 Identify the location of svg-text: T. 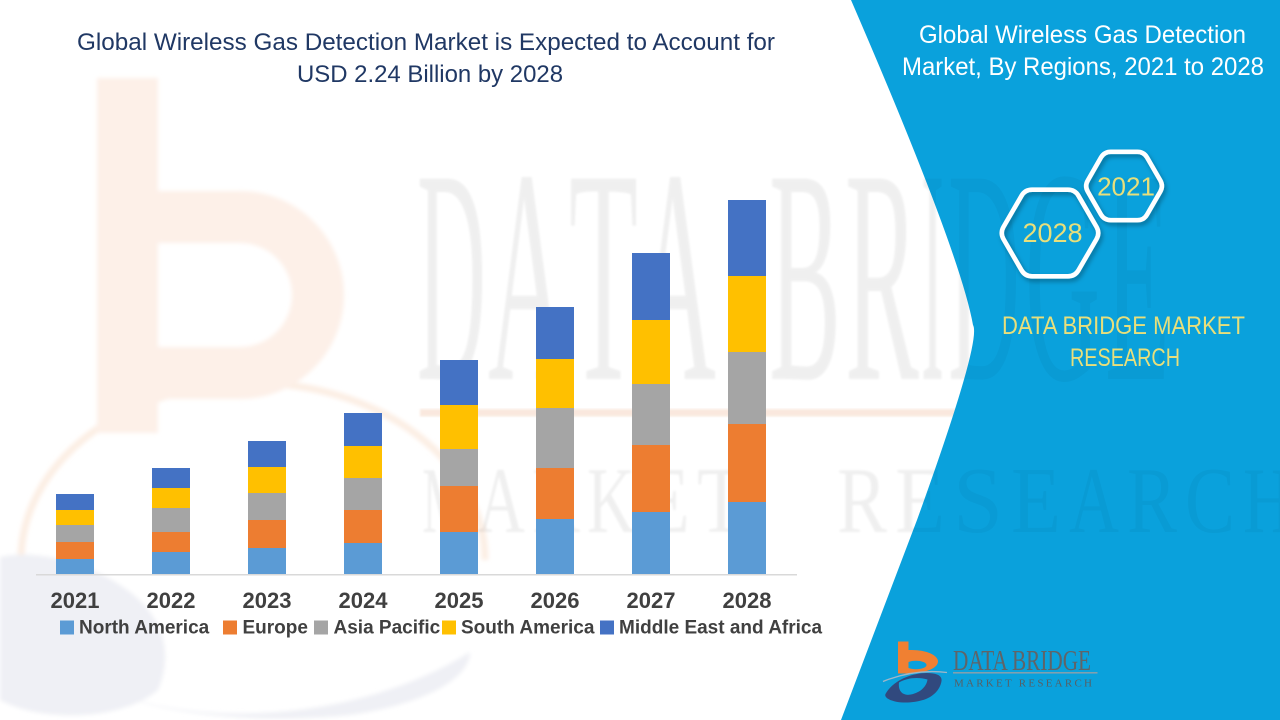
(603, 276).